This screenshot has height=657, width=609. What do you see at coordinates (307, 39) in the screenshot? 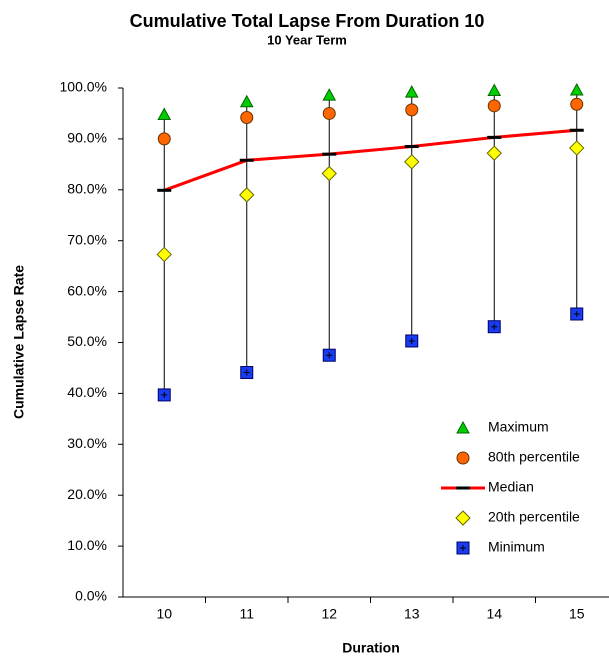
I see `chart-subtitle: 10 Year Term` at bounding box center [307, 39].